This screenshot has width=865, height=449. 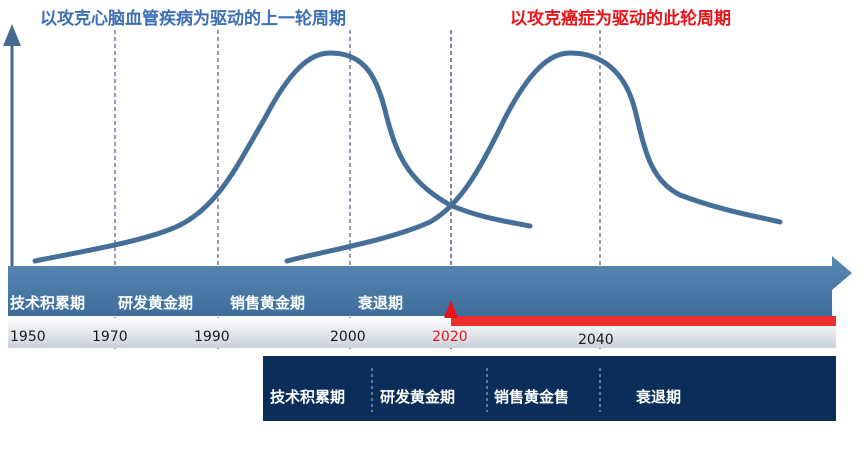 What do you see at coordinates (643, 321) in the screenshot?
I see `future-progress-bar` at bounding box center [643, 321].